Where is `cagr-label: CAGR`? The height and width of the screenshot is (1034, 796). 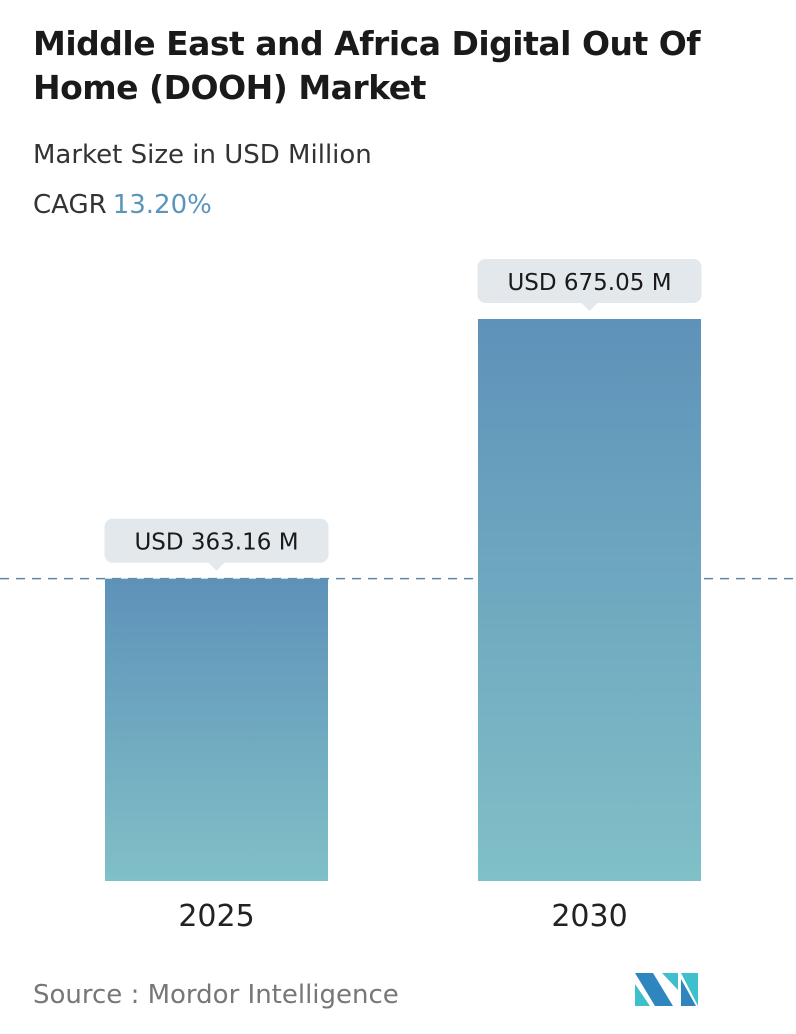
cagr-label: CAGR is located at coordinates (70, 205).